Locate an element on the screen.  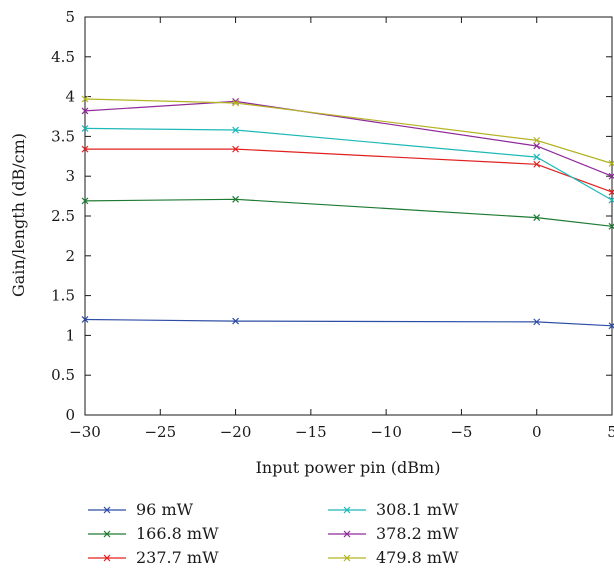
legend-item: 479.8 mW is located at coordinates (393, 557).